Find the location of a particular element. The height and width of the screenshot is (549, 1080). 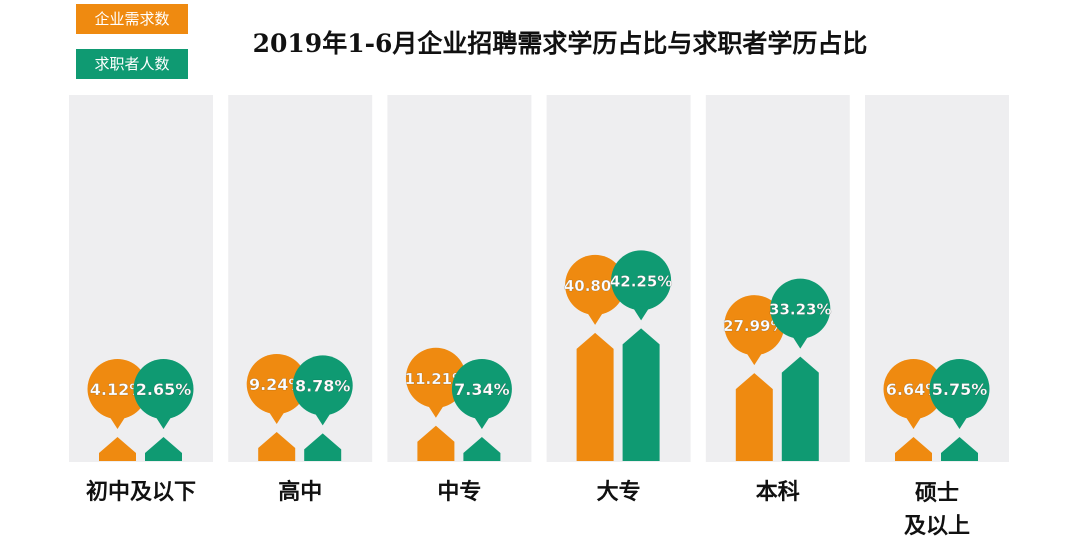

data-bubble-seeker-junior-high is located at coordinates (163, 389).